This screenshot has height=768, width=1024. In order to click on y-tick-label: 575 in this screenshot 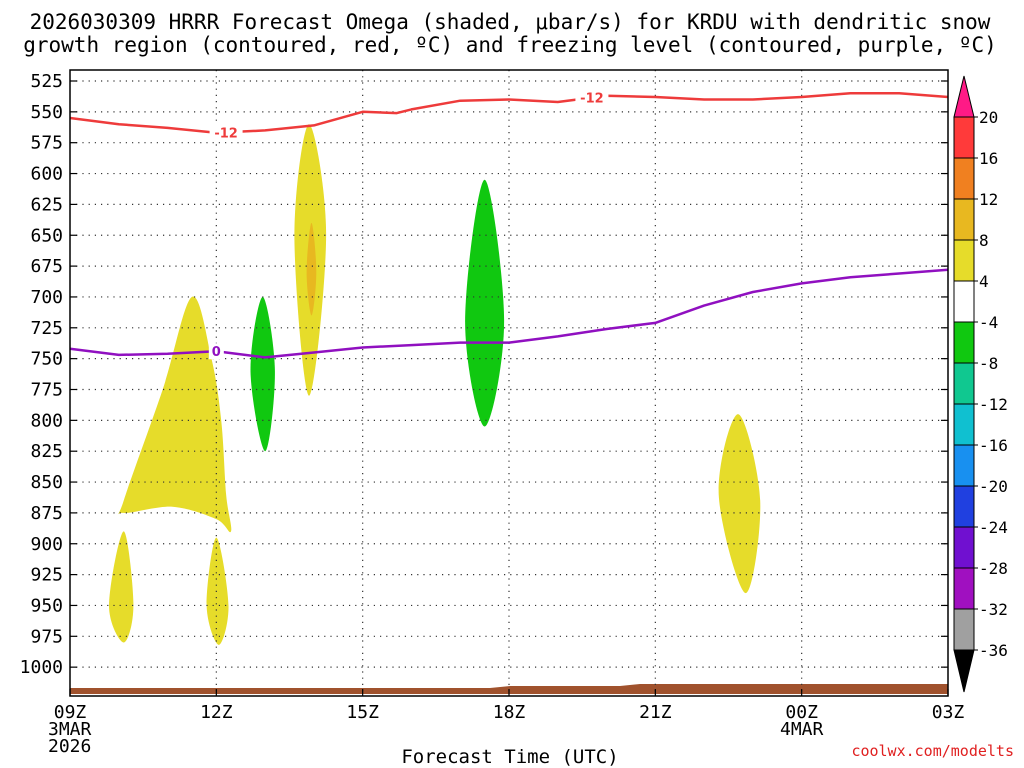, I will do `click(46, 143)`.